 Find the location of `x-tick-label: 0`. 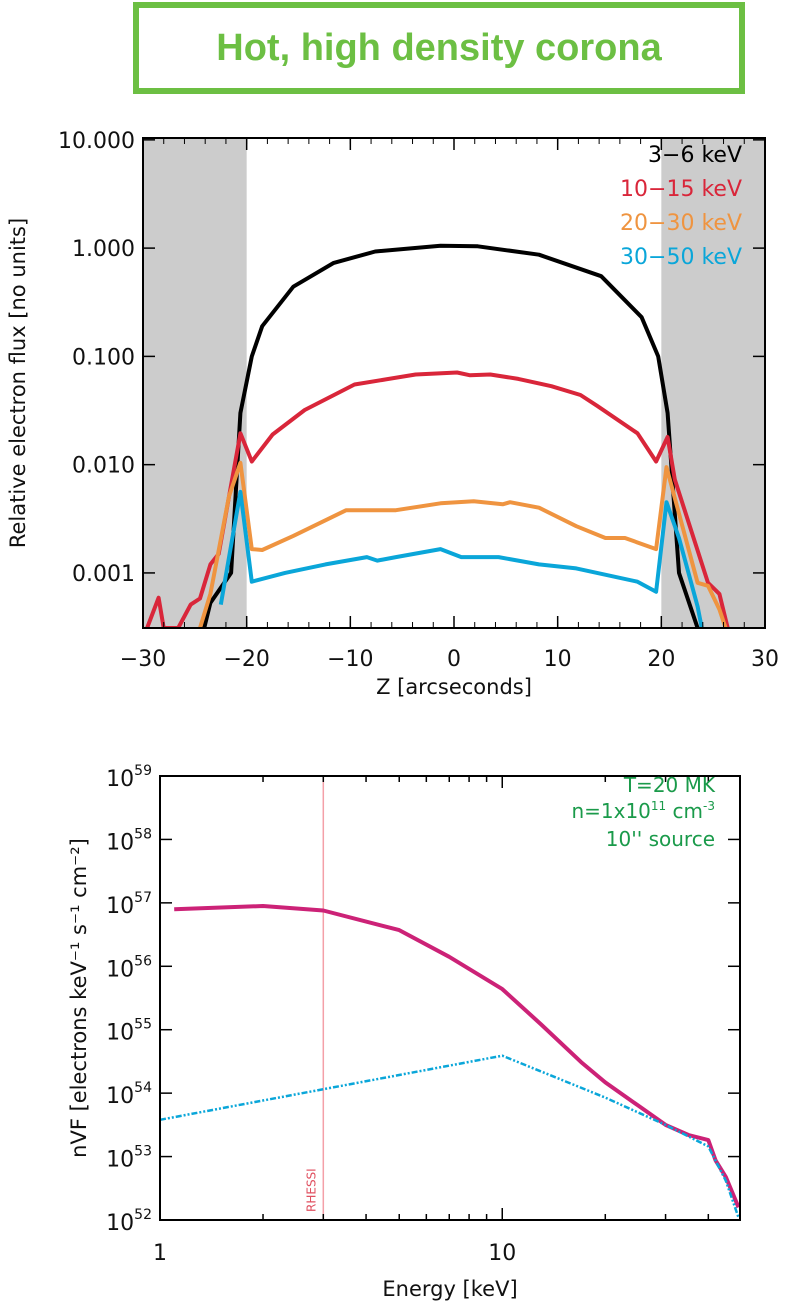

x-tick-label: 0 is located at coordinates (454, 659).